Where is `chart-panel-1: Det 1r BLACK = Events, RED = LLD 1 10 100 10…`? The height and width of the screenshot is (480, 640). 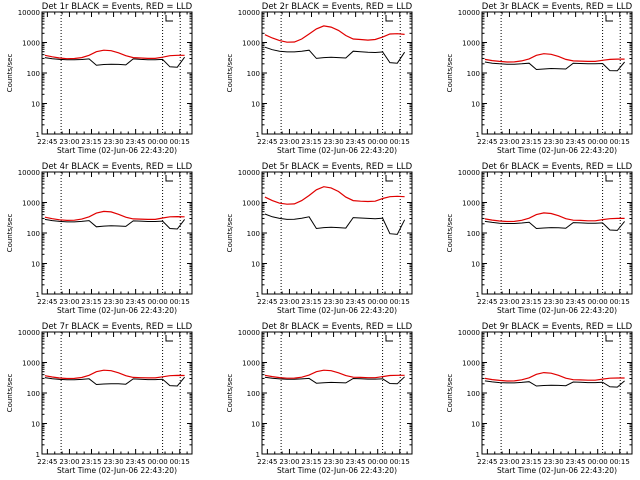 chart-panel-1: Det 1r BLACK = Events, RED = LLD 1 10 100 10… is located at coordinates (99, 78).